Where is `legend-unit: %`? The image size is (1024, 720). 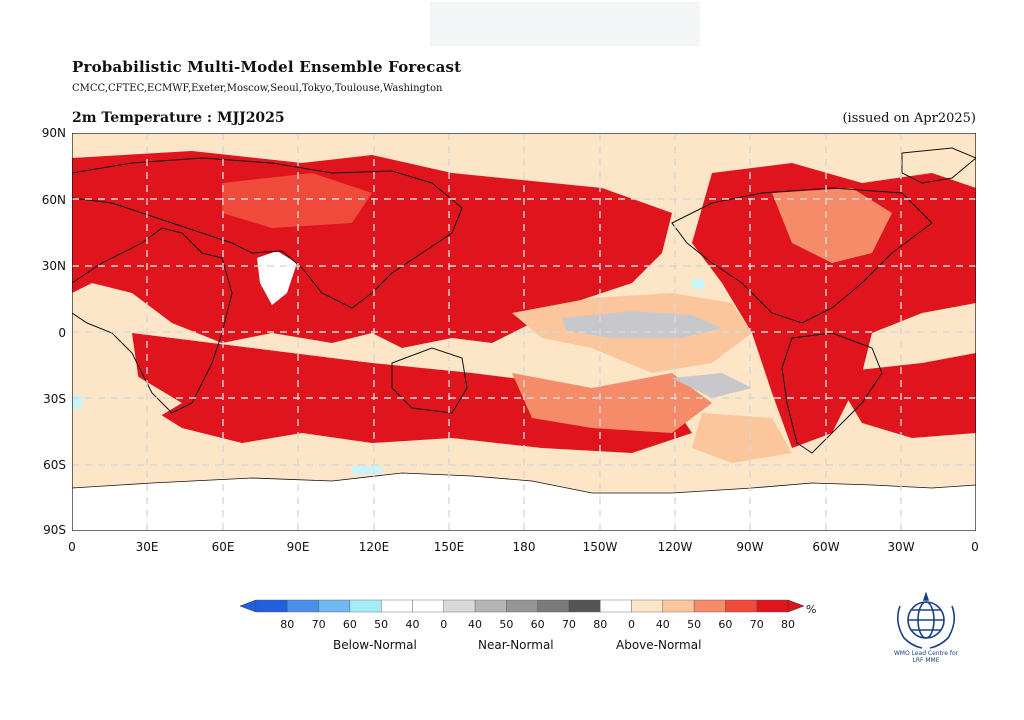 legend-unit: % is located at coordinates (811, 609).